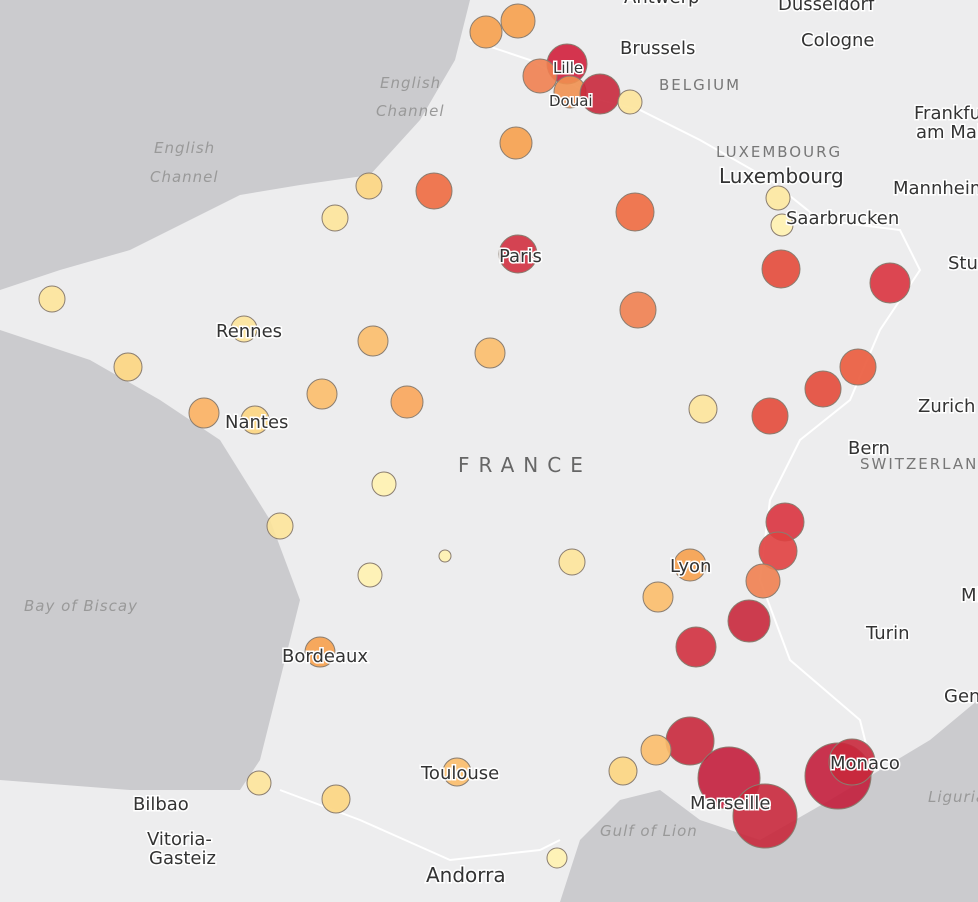 This screenshot has height=902, width=978. I want to click on place-label: Zurich, so click(946, 406).